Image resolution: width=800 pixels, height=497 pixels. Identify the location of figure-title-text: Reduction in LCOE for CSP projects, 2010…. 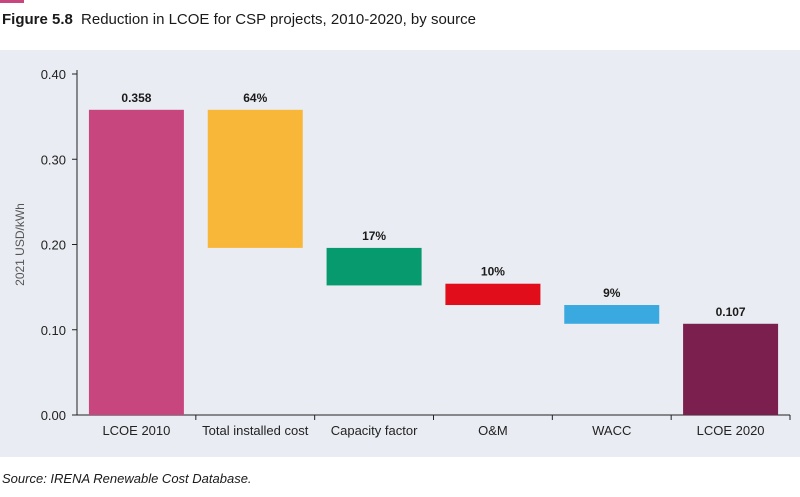
(278, 19).